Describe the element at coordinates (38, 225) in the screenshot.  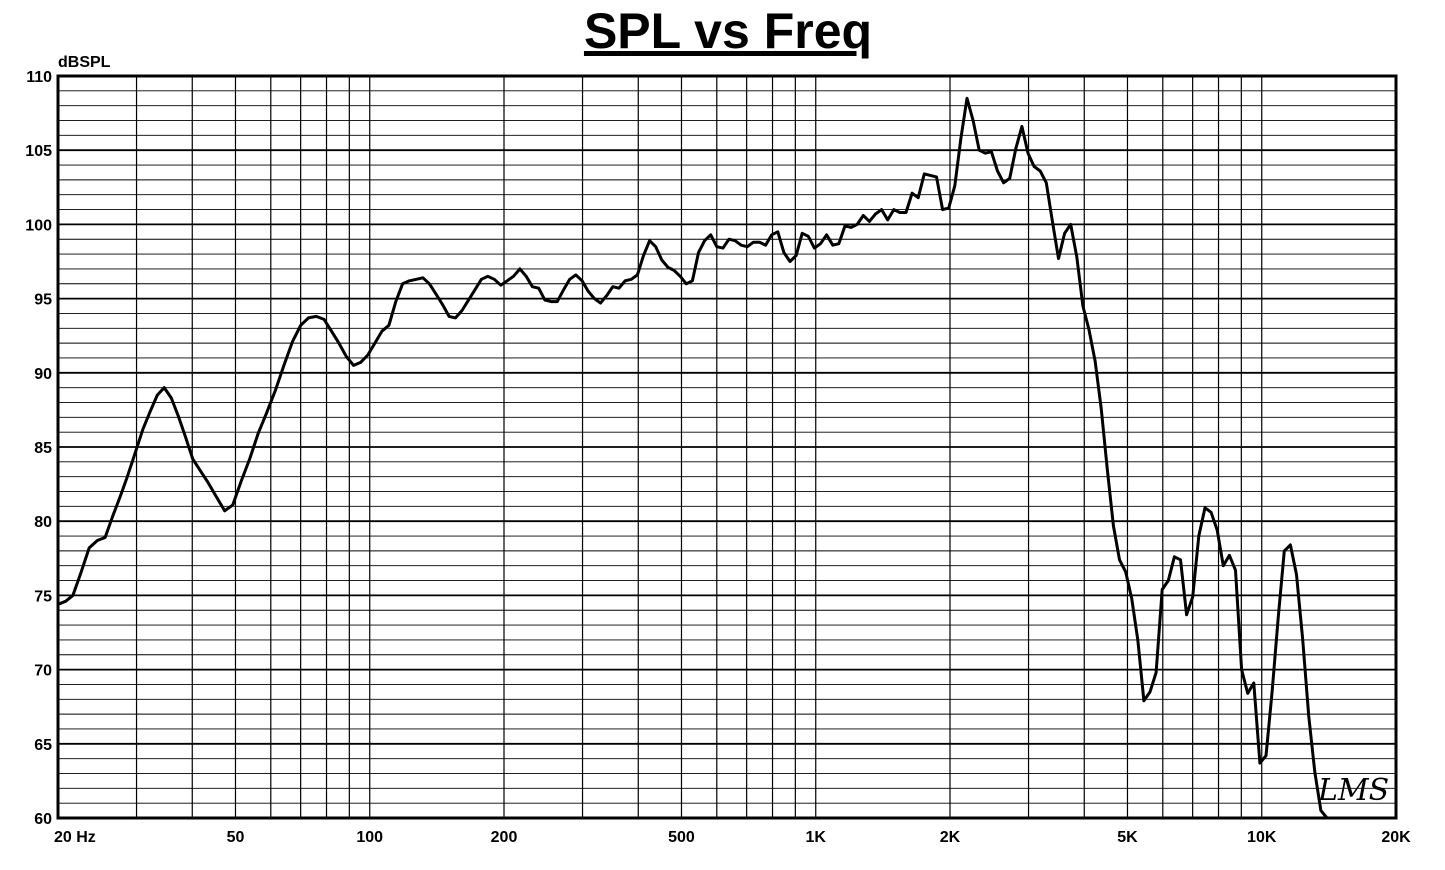
I see `y-tick-label: 100` at that location.